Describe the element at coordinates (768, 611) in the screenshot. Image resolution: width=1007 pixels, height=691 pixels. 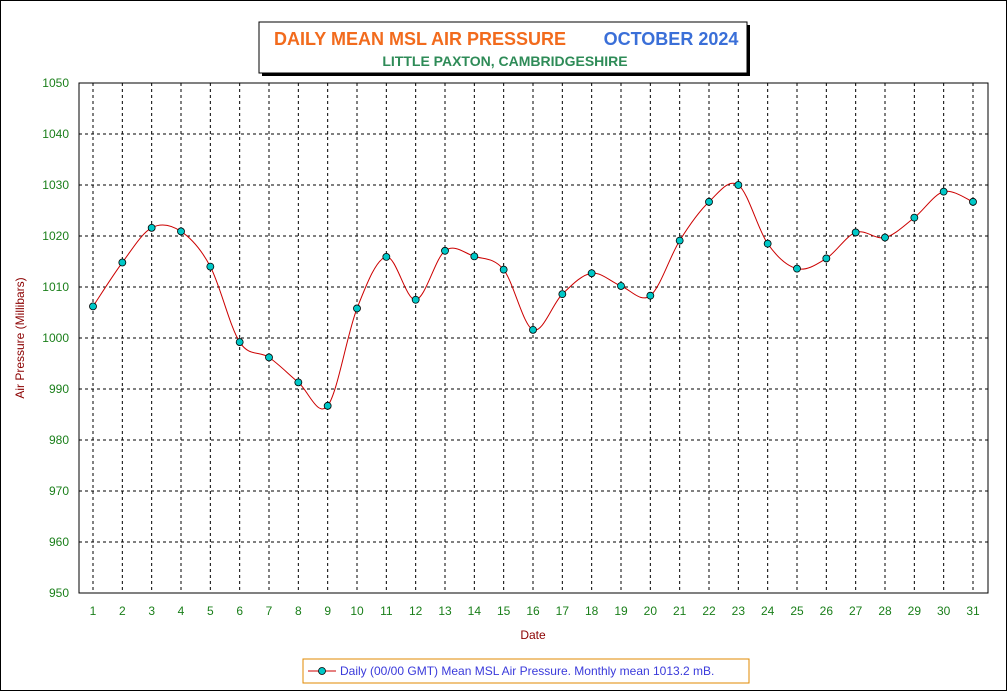
I see `x-tick-label: 24` at that location.